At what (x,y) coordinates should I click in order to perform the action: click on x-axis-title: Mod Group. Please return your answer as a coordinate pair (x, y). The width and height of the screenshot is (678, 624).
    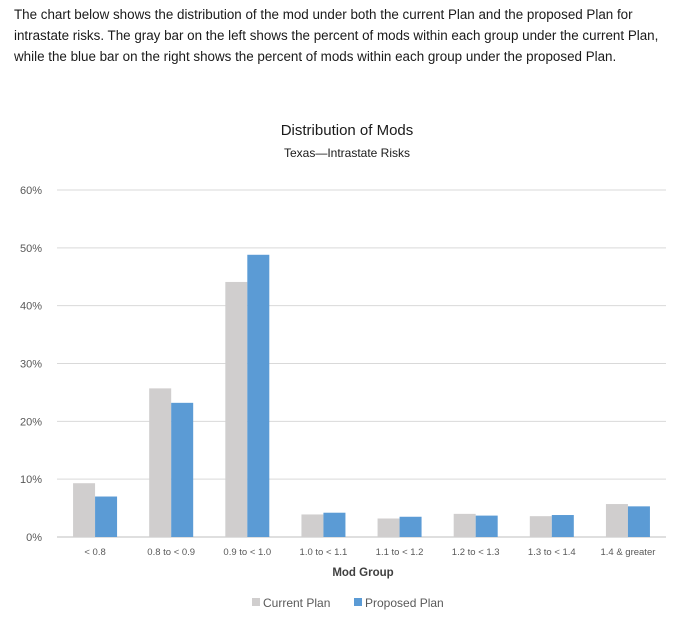
    Looking at the image, I should click on (362, 573).